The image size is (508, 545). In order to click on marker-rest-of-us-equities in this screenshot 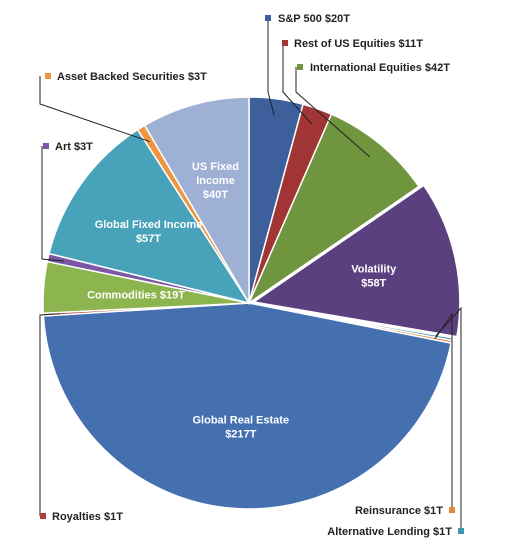, I will do `click(285, 43)`.